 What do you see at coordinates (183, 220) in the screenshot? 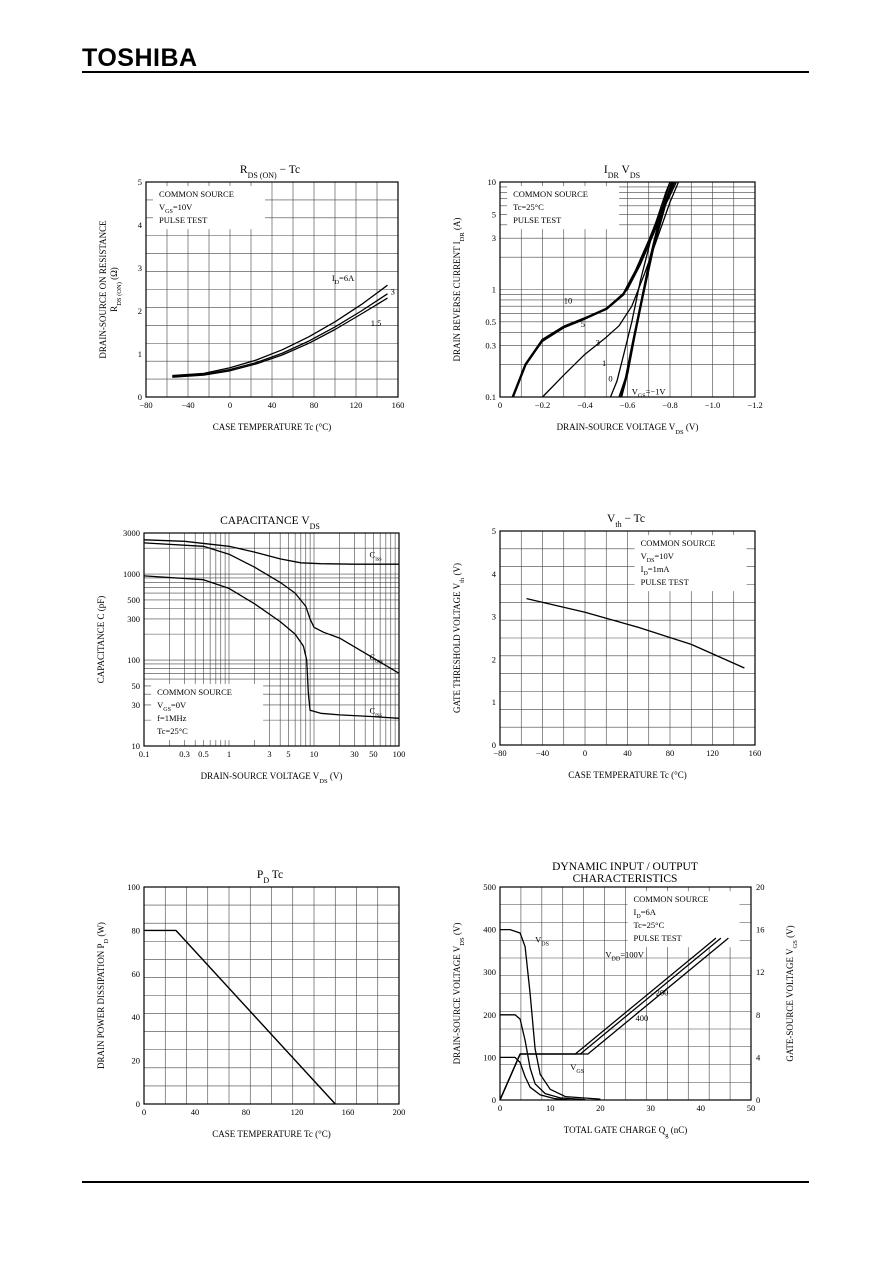
I see `rds-tc-legend-line: PULSE TEST` at bounding box center [183, 220].